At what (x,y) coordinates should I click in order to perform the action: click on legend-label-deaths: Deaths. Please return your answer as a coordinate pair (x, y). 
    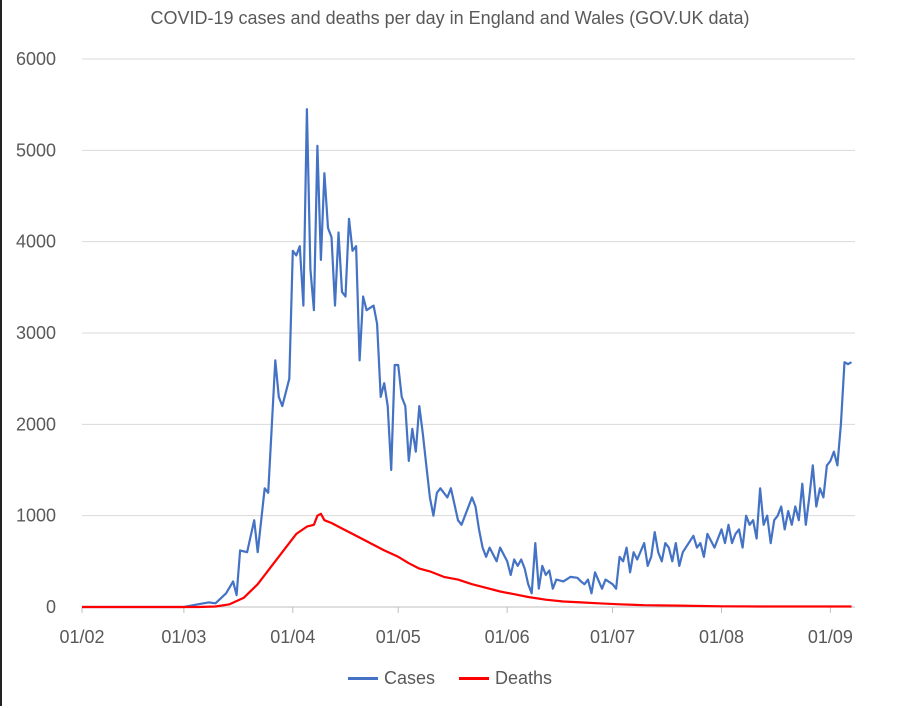
    Looking at the image, I should click on (523, 678).